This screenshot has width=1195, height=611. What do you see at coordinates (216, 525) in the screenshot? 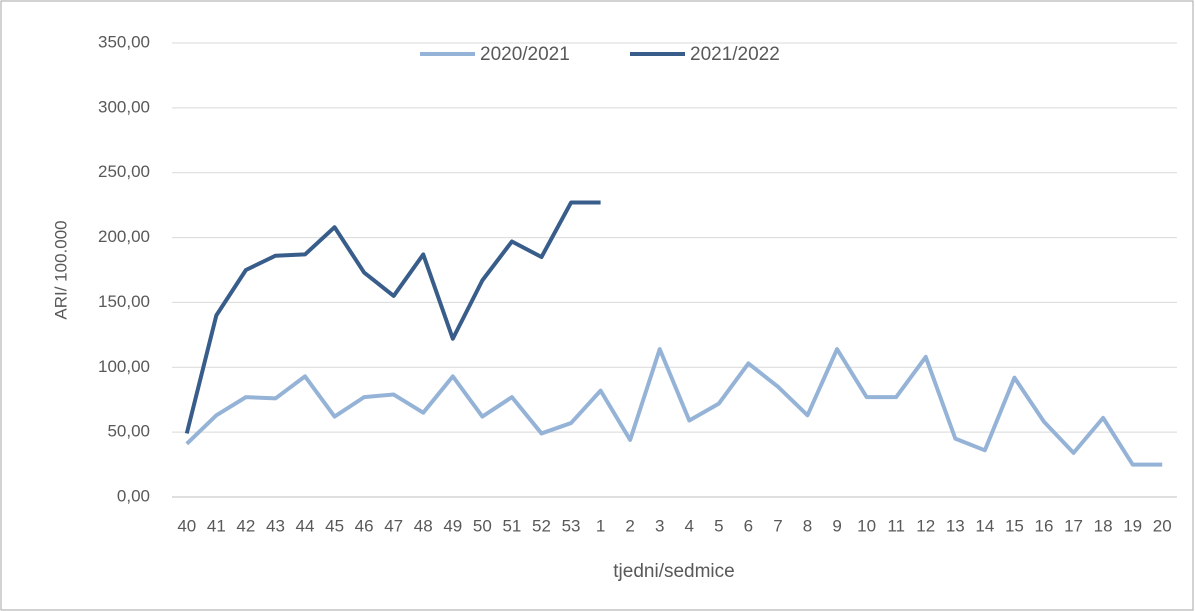
I see `x-tick-label: 41` at bounding box center [216, 525].